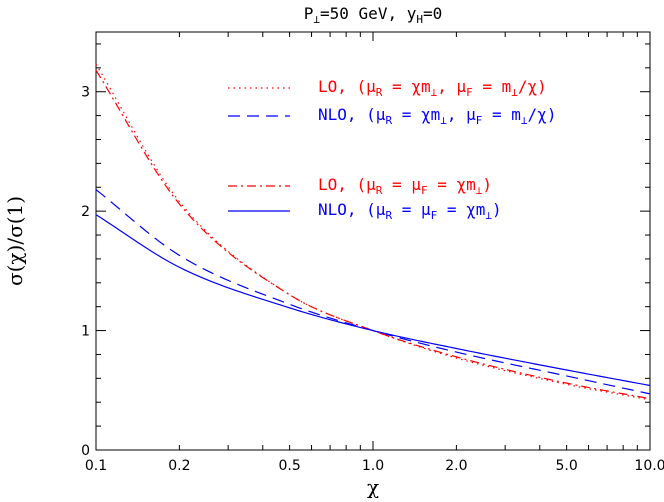 The height and width of the screenshot is (502, 664). I want to click on x-tick-label: 0.5, so click(289, 466).